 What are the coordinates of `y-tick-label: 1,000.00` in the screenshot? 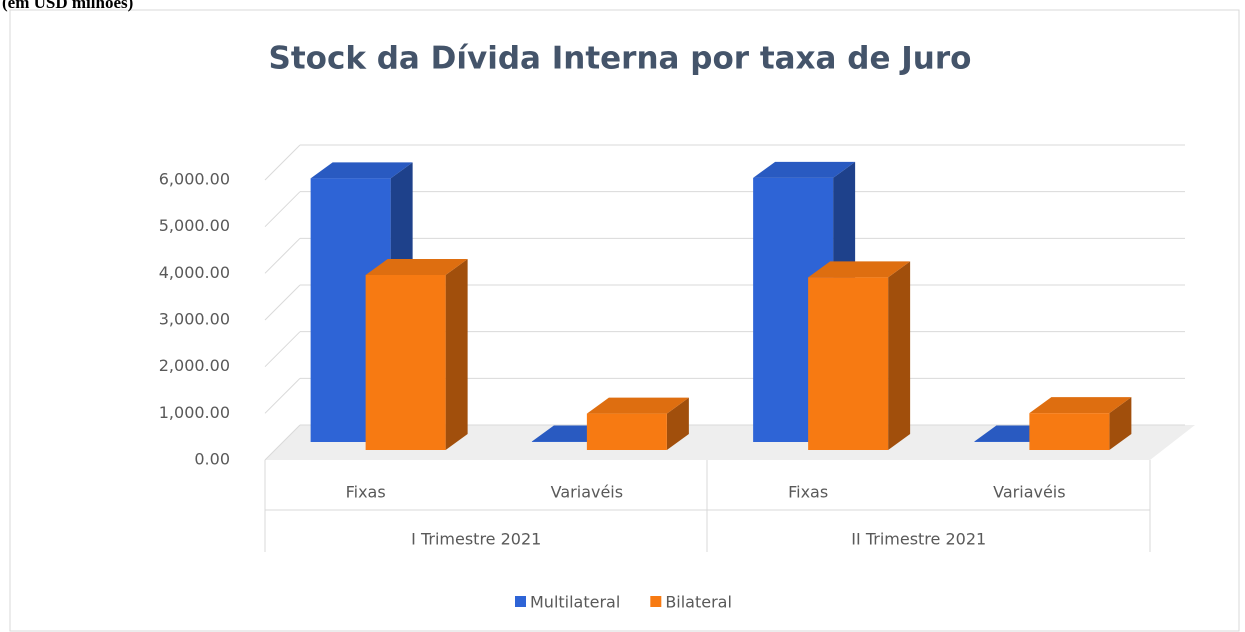 It's located at (194, 412).